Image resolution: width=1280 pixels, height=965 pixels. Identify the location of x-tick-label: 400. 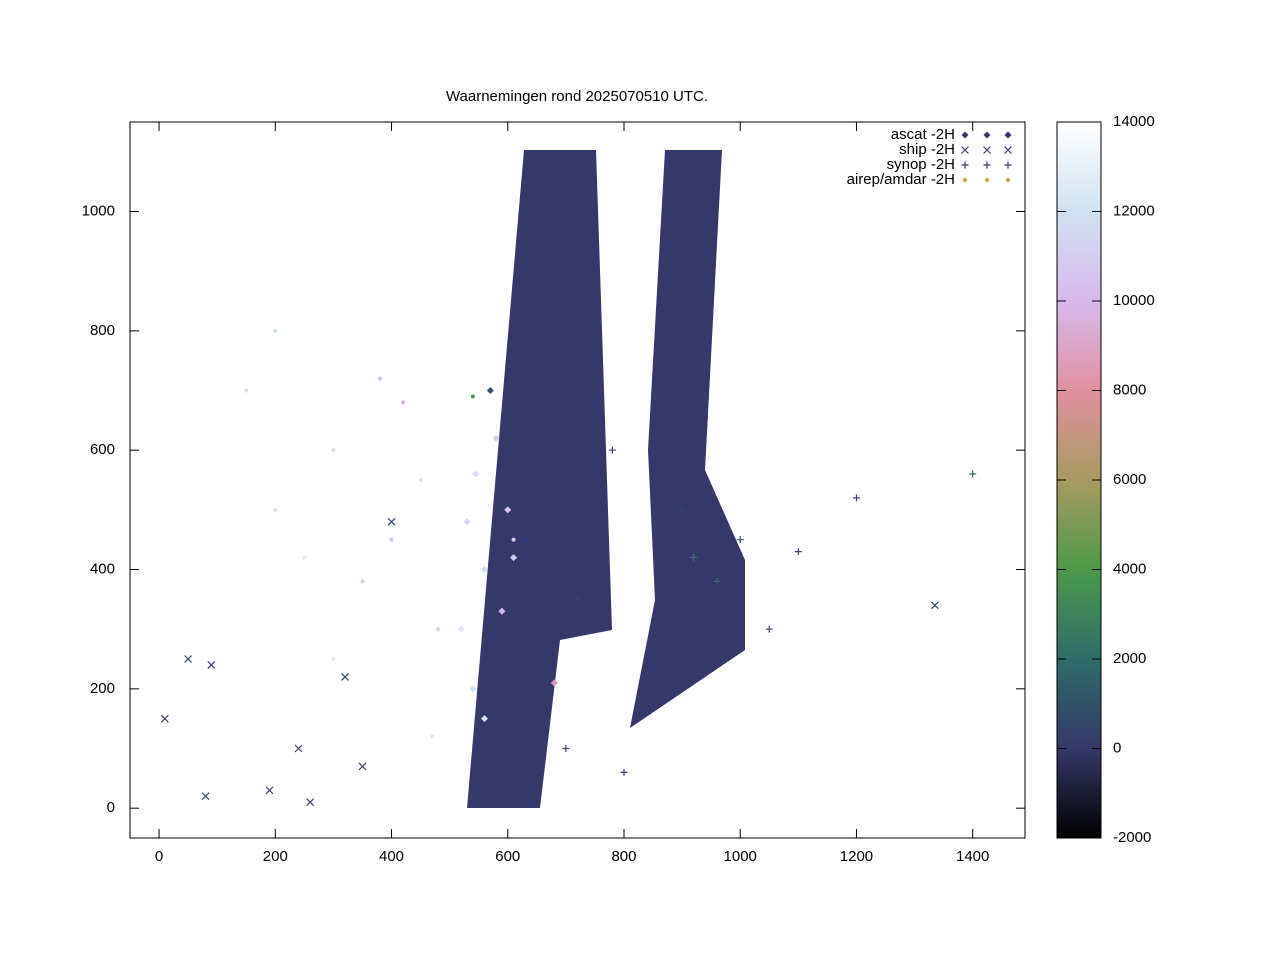
(391, 856).